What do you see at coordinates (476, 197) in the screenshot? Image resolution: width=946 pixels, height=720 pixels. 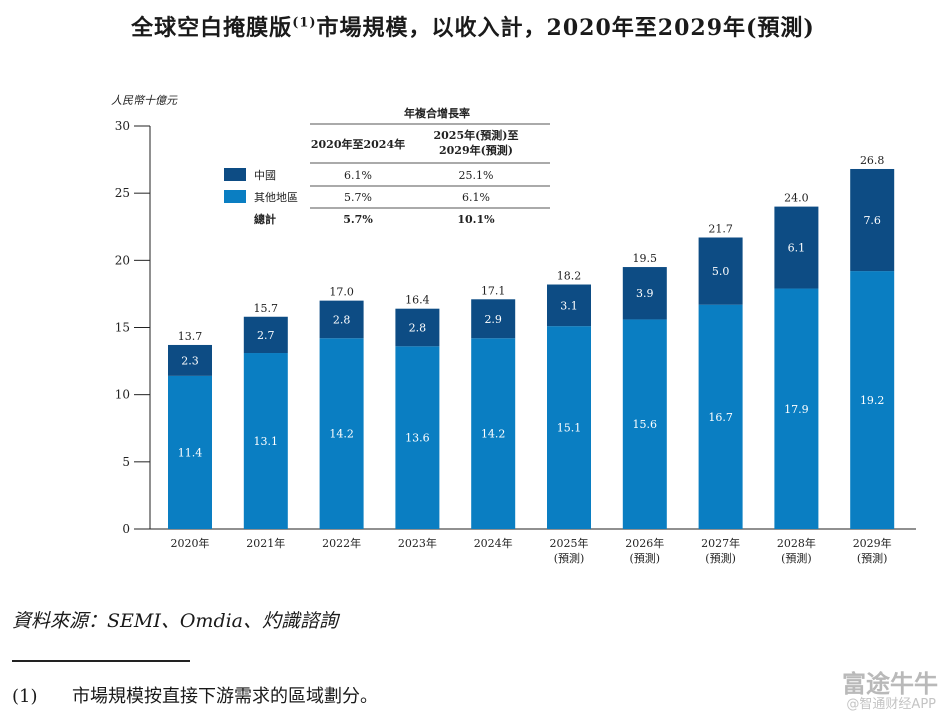 I see `cagr-value-2025-2029: 6.1%` at bounding box center [476, 197].